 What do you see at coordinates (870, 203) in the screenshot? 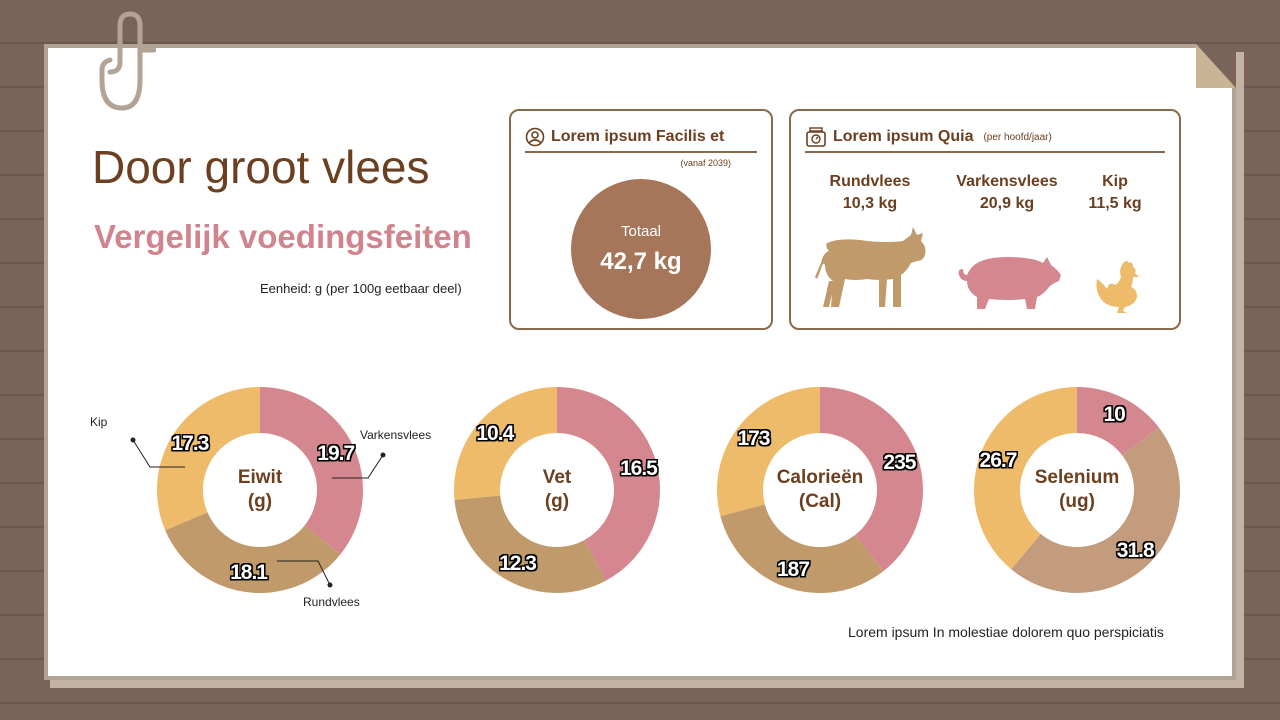
I see `meat-value: 10,3 kg` at bounding box center [870, 203].